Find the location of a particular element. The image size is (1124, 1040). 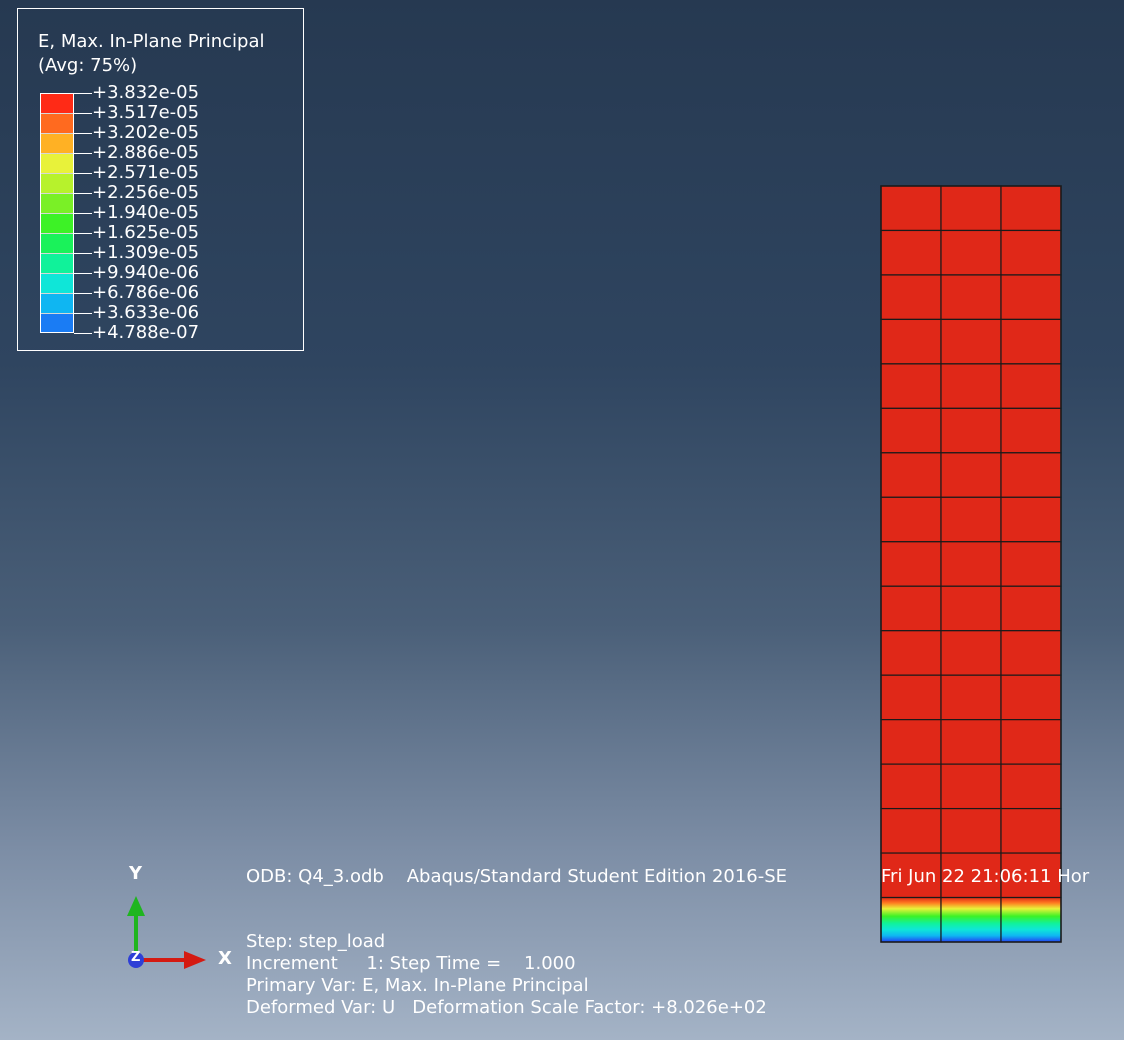

mesh-outline is located at coordinates (971, 564).